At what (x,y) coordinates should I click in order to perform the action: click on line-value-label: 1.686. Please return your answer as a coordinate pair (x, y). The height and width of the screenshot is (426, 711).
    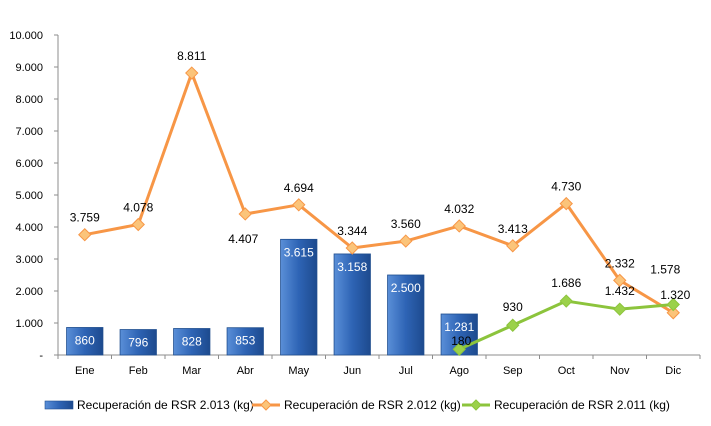
    Looking at the image, I should click on (566, 283).